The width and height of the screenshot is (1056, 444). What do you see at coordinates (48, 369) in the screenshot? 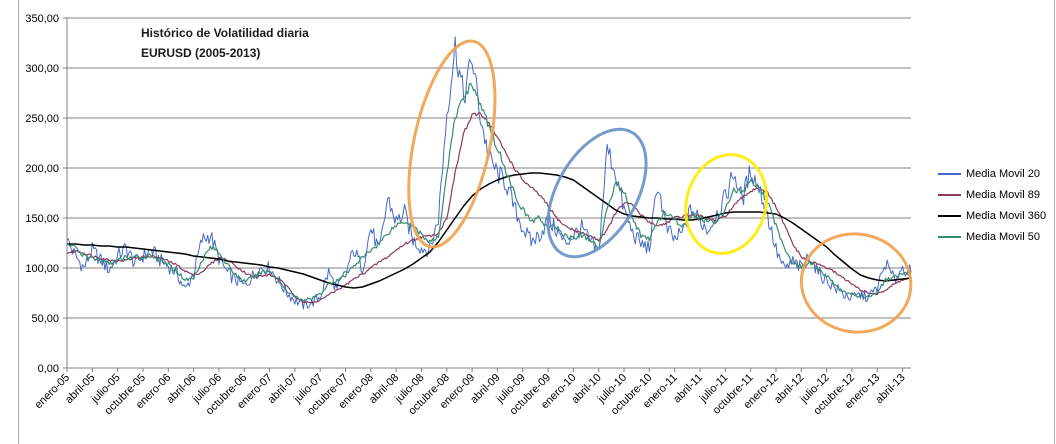
I see `y-axis-tick-label: 0,00` at bounding box center [48, 369].